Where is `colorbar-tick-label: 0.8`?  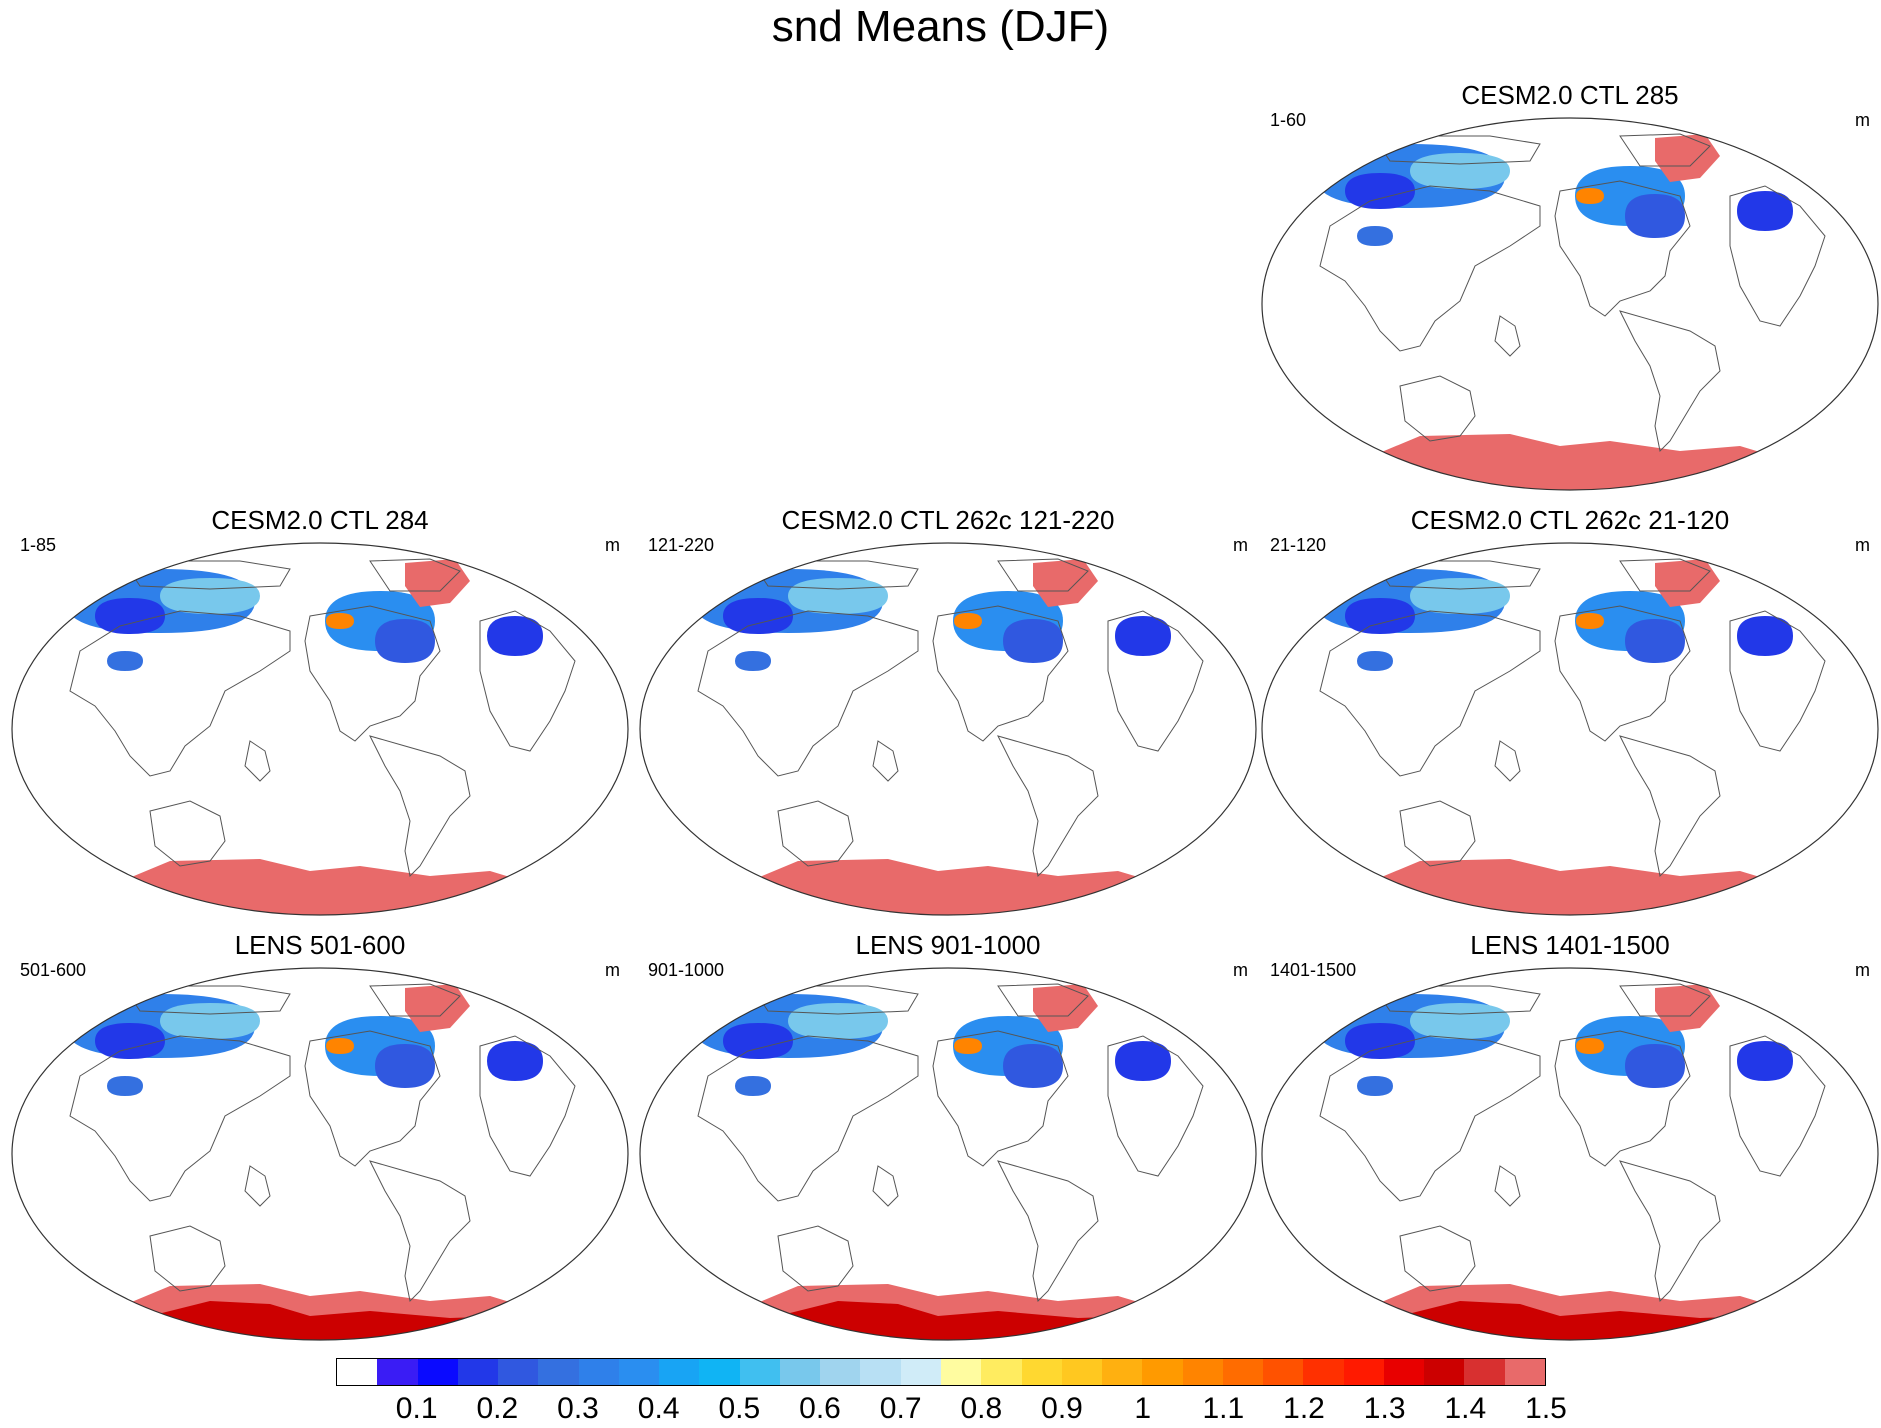
colorbar-tick-label: 0.8 is located at coordinates (981, 1408).